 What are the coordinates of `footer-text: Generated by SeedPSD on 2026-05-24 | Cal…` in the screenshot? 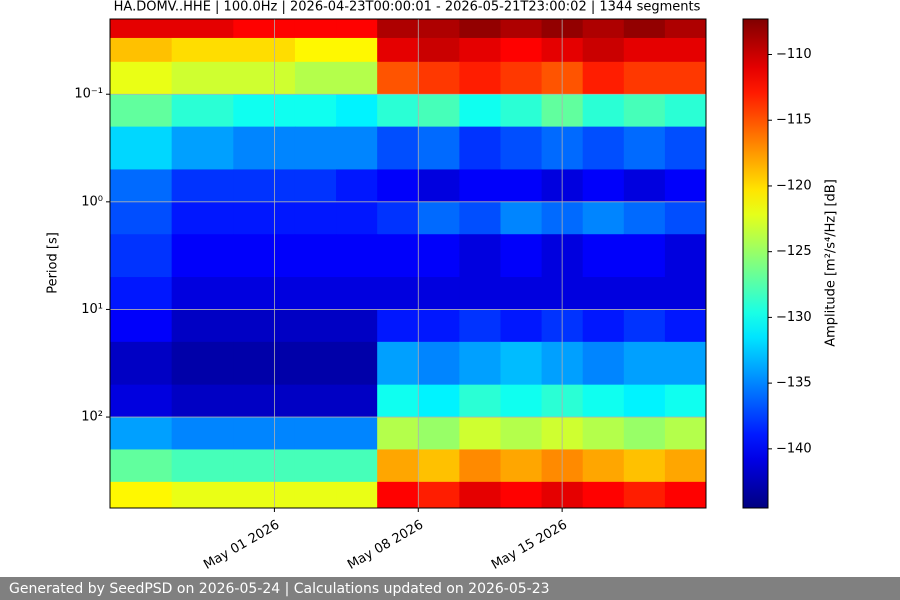 It's located at (279, 589).